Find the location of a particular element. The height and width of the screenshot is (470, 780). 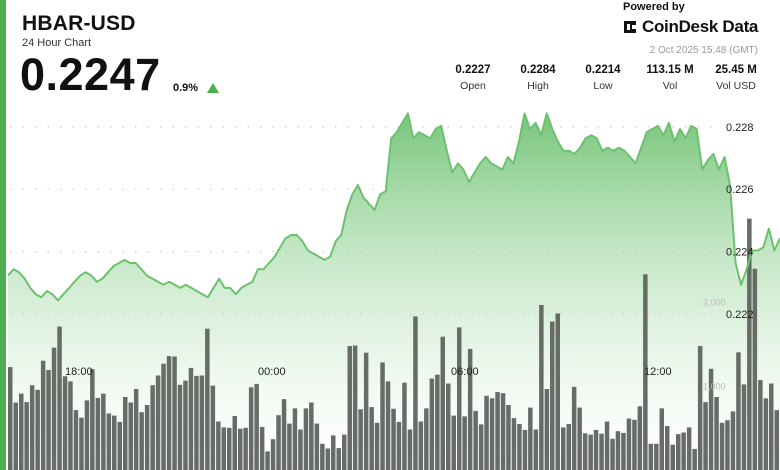

time-tick-label: 00:00 is located at coordinates (272, 372).